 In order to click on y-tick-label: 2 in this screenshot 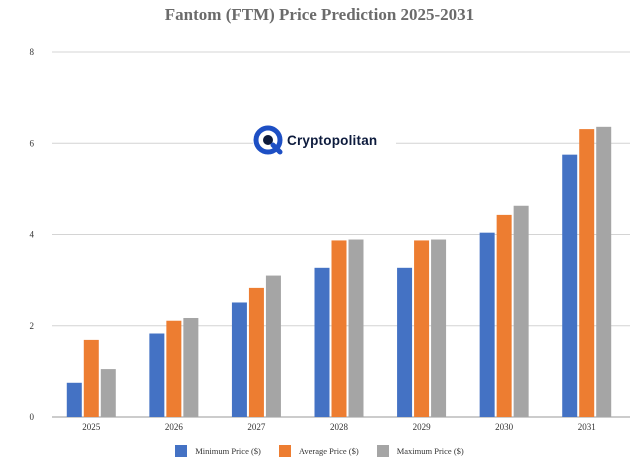, I will do `click(32, 326)`.